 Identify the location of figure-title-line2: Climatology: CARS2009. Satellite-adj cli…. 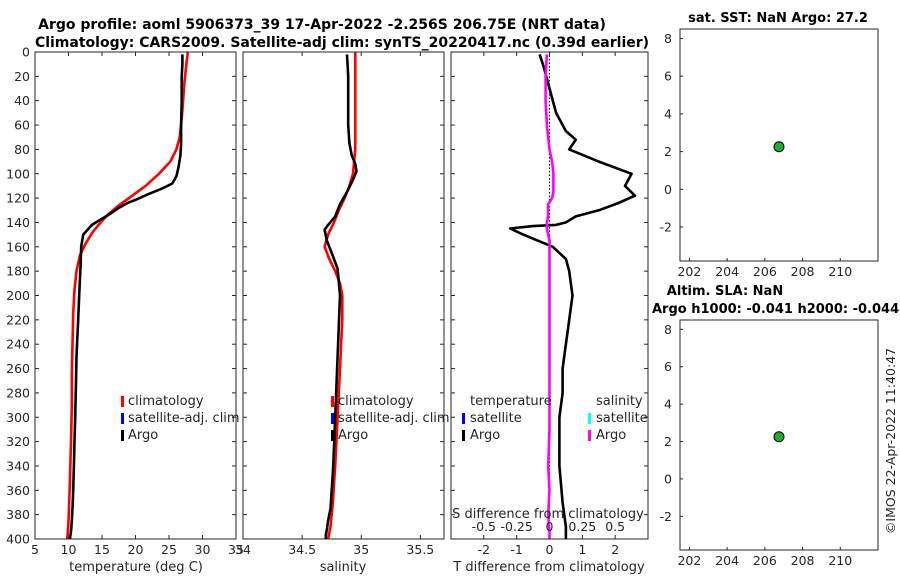
(342, 43).